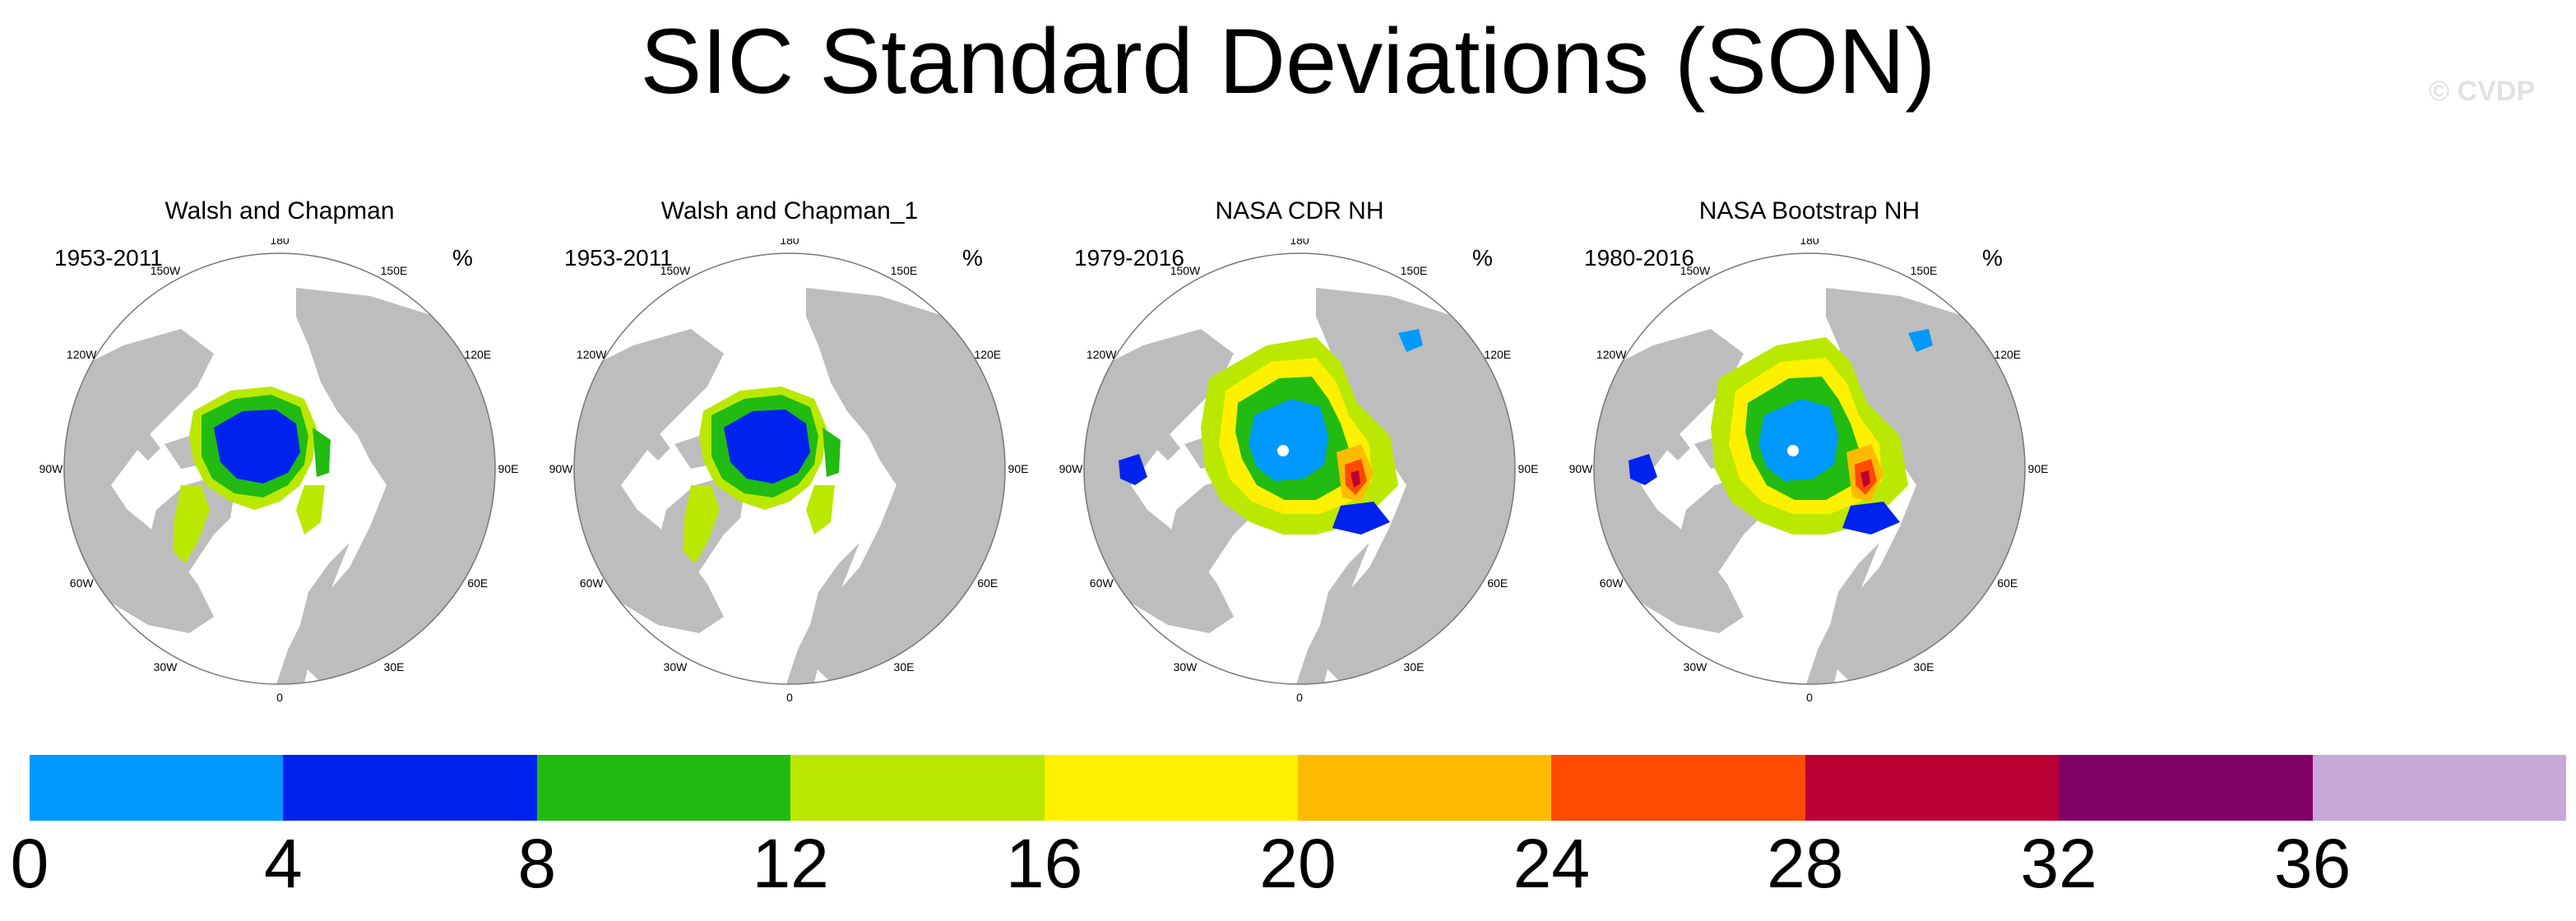  I want to click on colorbar-tick-label: 8, so click(537, 863).